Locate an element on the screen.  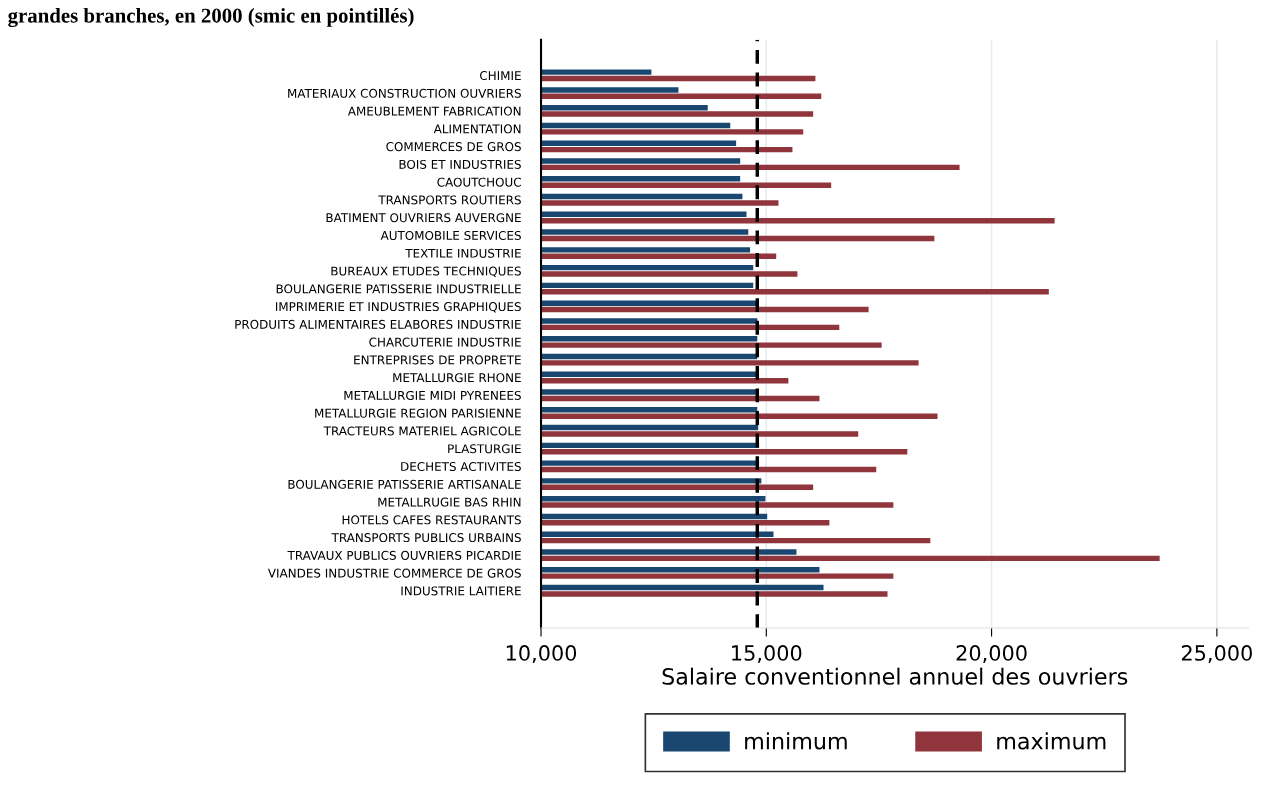
y-tick-label: TRACTEURS MATERIEL AGRICOLE is located at coordinates (422, 431).